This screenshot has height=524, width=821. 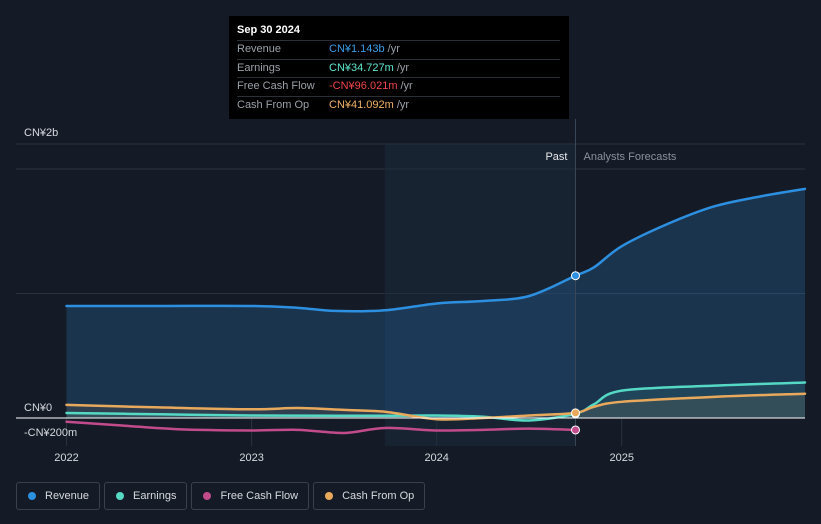 What do you see at coordinates (556, 157) in the screenshot?
I see `past-label: Past` at bounding box center [556, 157].